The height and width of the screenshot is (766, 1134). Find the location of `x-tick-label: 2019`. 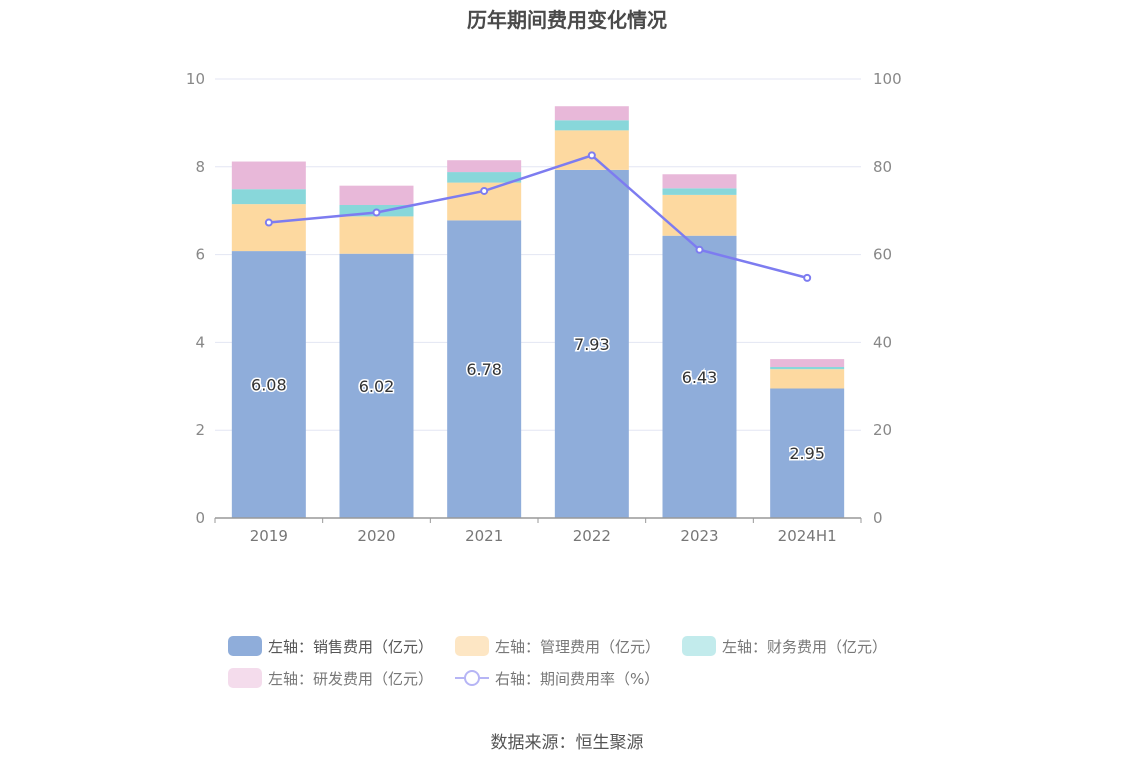

x-tick-label: 2019 is located at coordinates (269, 536).